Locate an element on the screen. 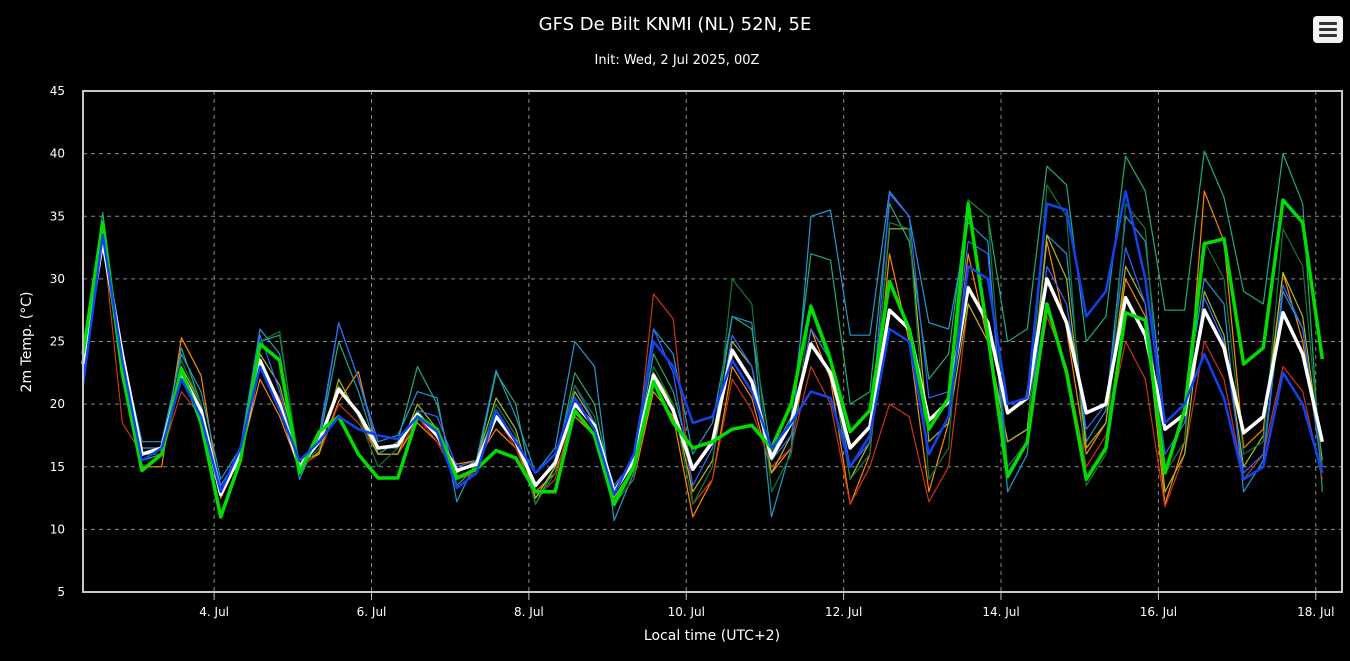 The height and width of the screenshot is (661, 1350). x-tick-label: 4. Jul is located at coordinates (214, 612).